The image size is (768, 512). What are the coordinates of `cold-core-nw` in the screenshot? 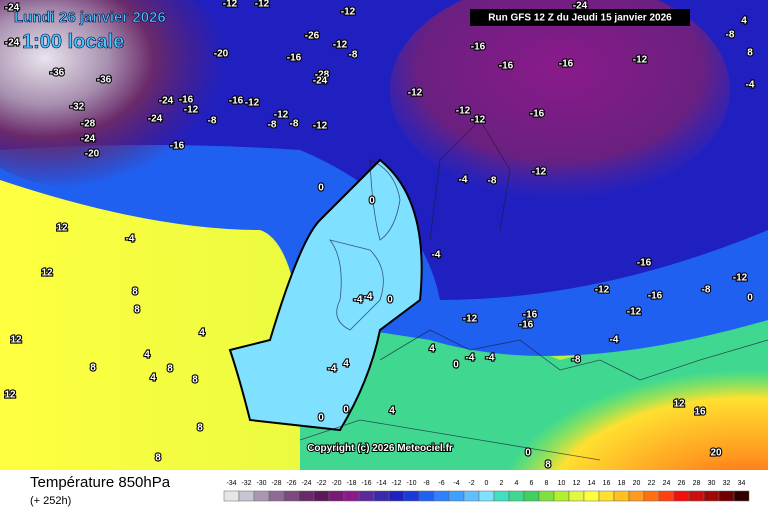 It's located at (120, 95).